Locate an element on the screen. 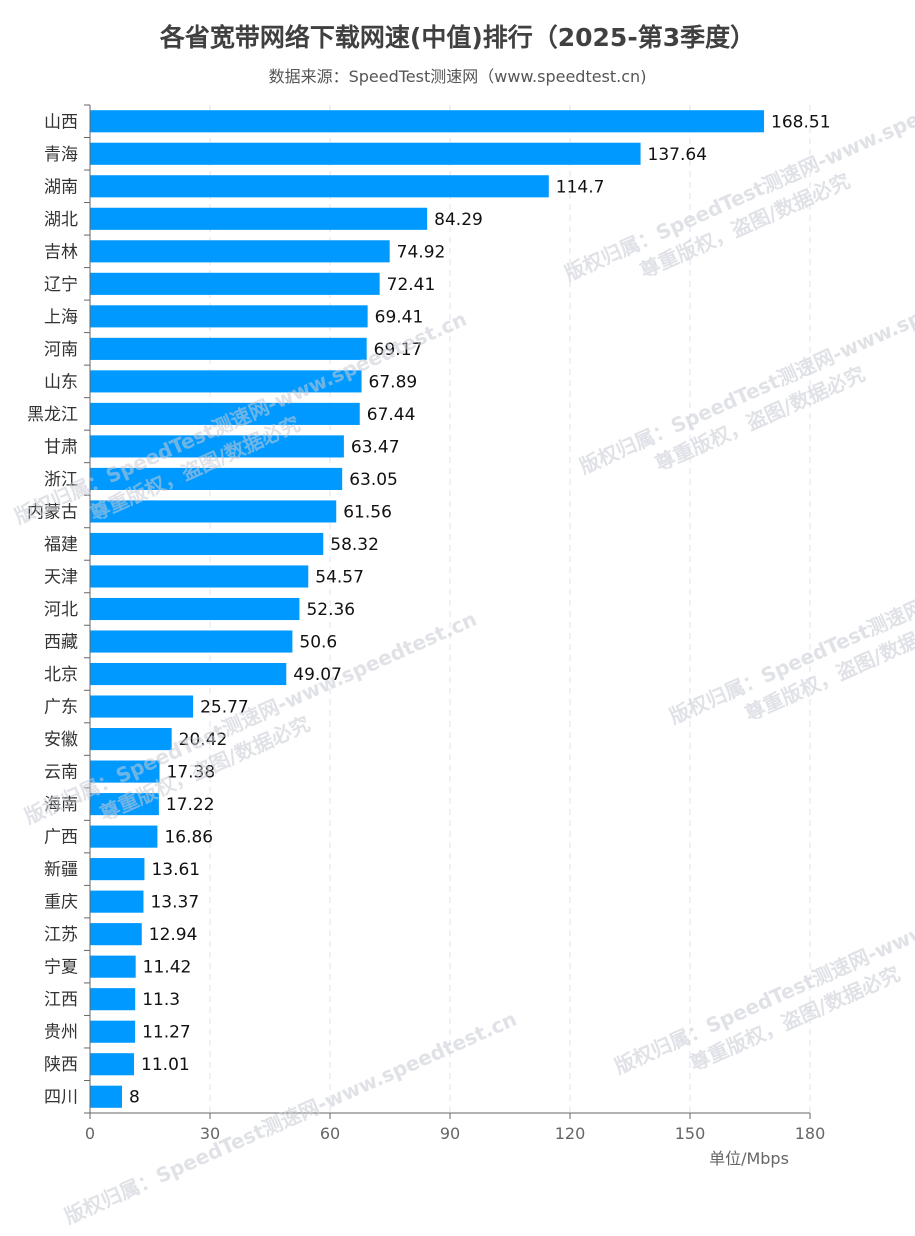  data-label: 137.64 is located at coordinates (677, 155).